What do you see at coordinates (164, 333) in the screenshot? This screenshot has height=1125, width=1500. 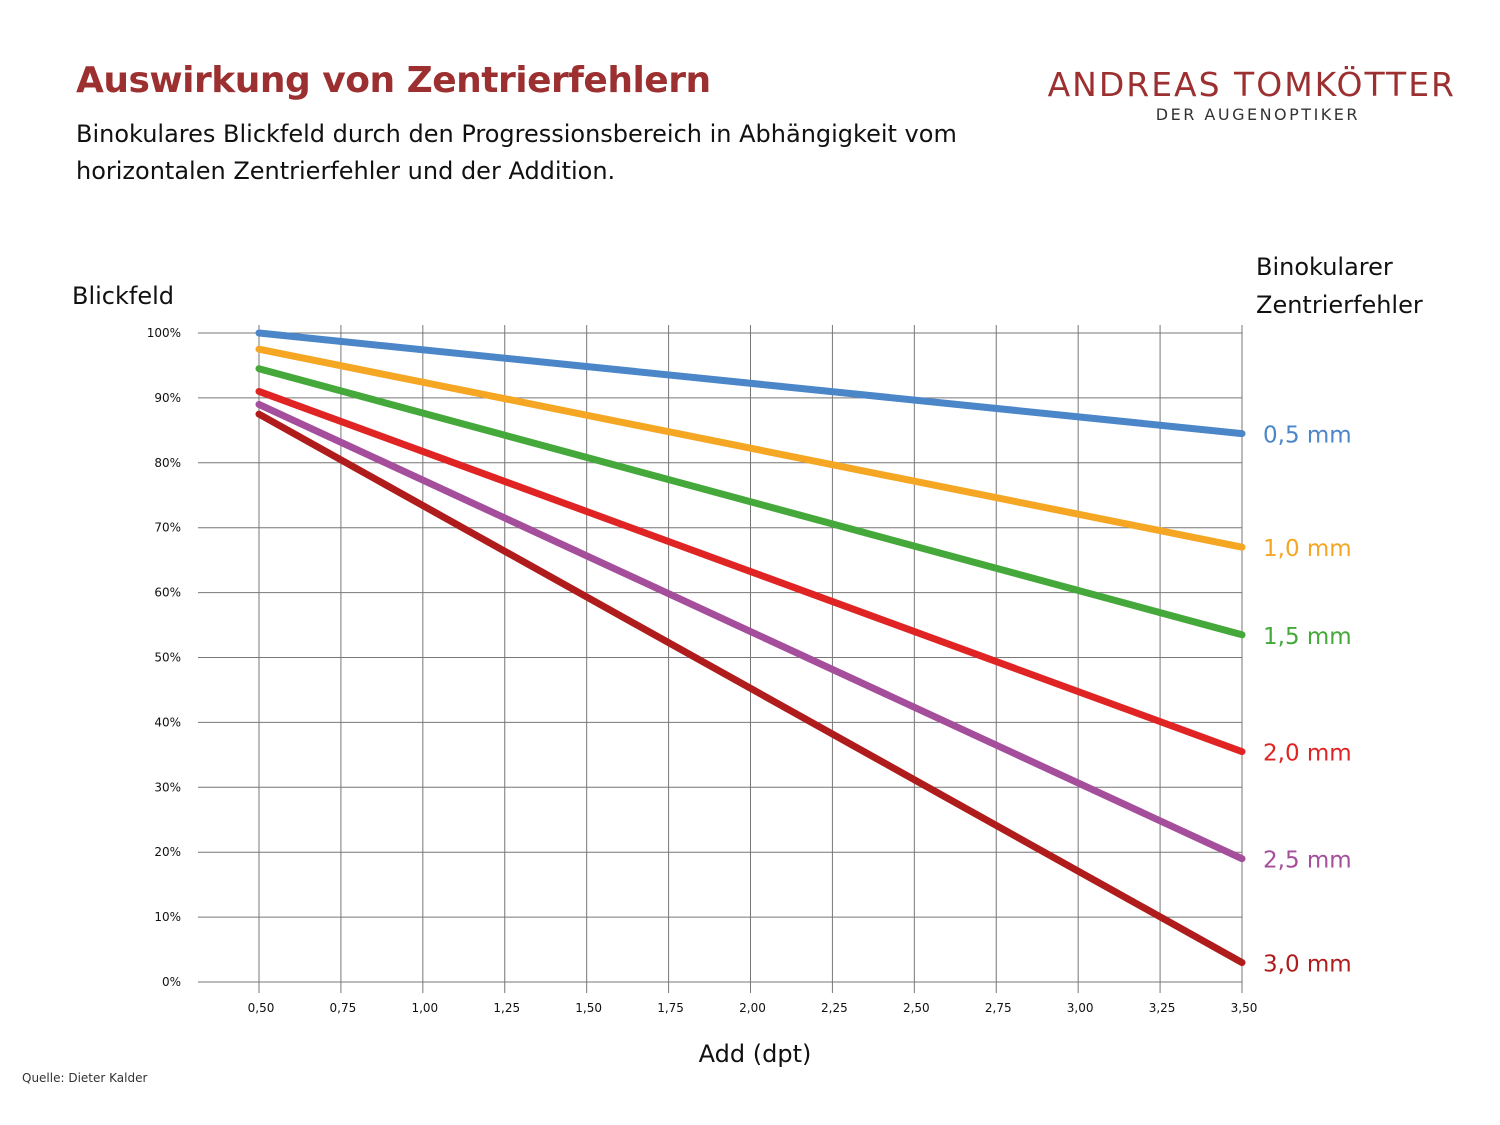 I see `y-tick-label: 100%` at bounding box center [164, 333].